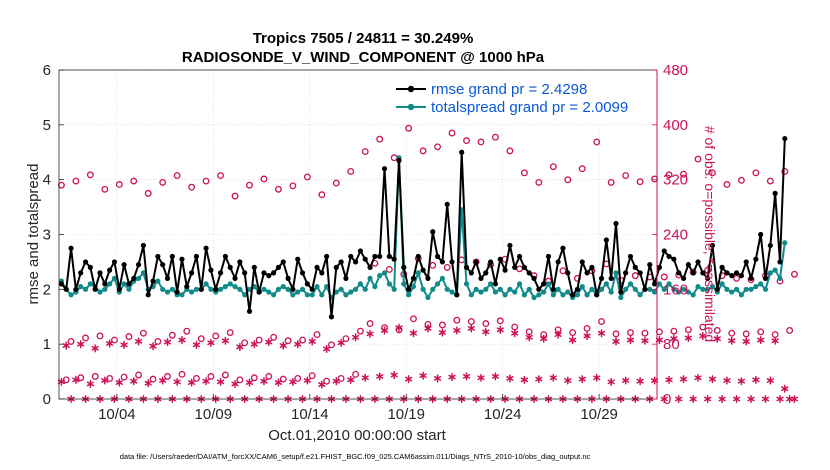 The width and height of the screenshot is (830, 470). Describe the element at coordinates (47, 180) in the screenshot. I see `y-tick-label: 4` at that location.